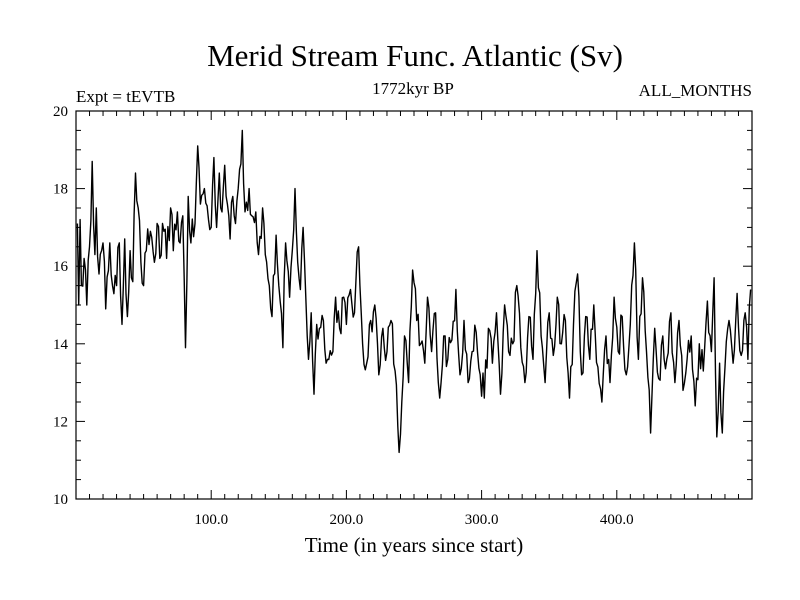 This screenshot has height=600, width=800. What do you see at coordinates (211, 520) in the screenshot?
I see `x-tick-label: 100.0` at bounding box center [211, 520].